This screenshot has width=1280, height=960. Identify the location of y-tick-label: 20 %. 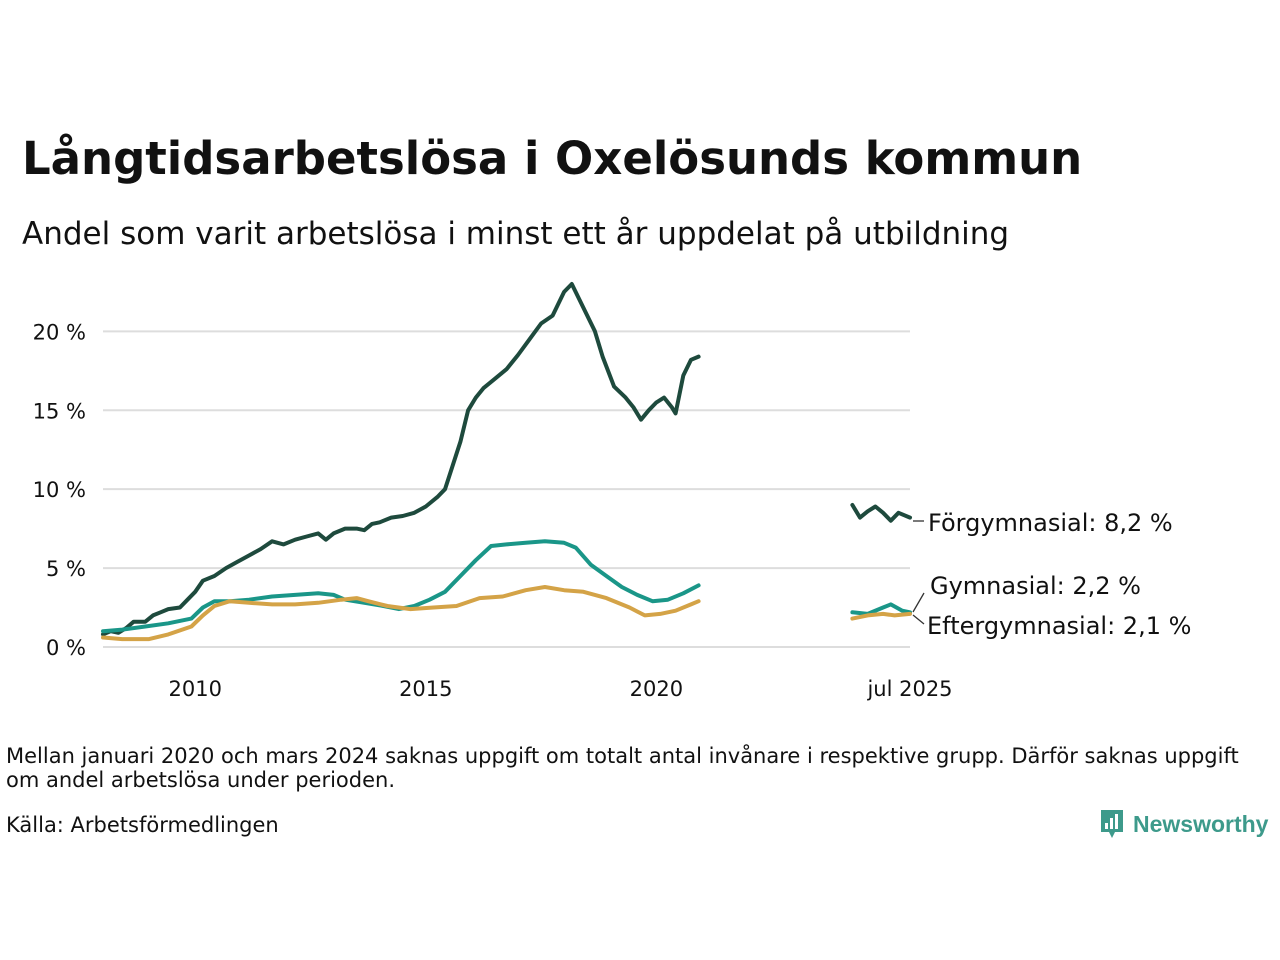
(59, 332).